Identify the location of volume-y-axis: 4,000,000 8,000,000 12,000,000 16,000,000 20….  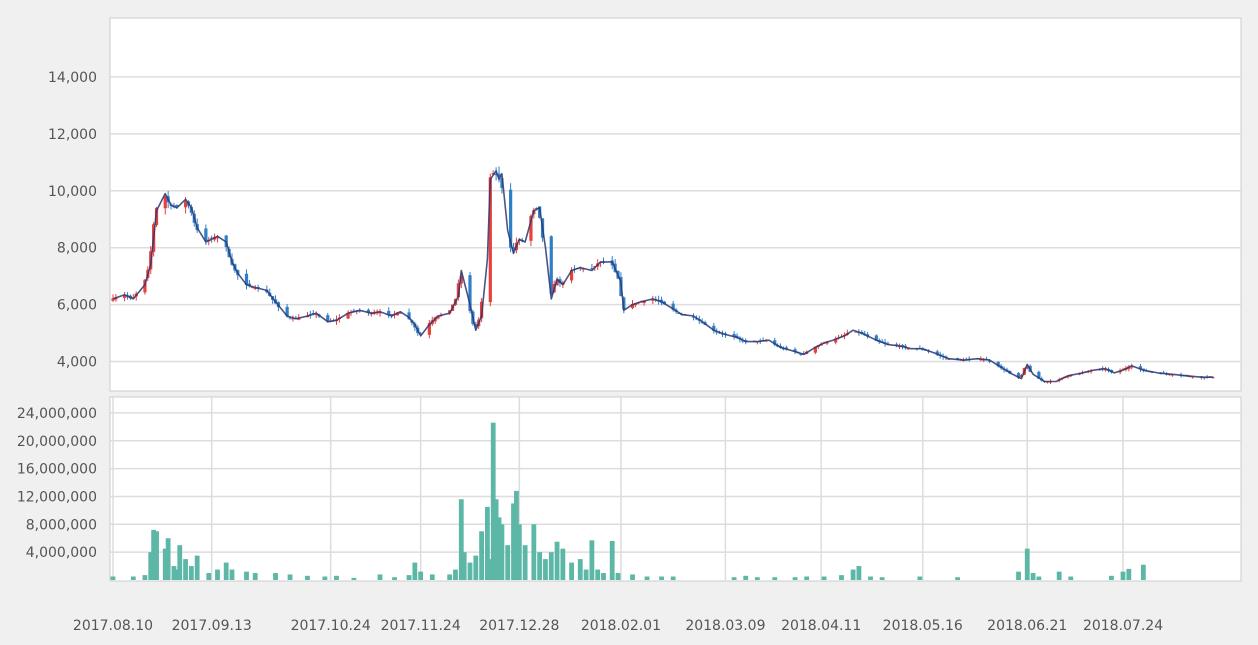
(57, 483).